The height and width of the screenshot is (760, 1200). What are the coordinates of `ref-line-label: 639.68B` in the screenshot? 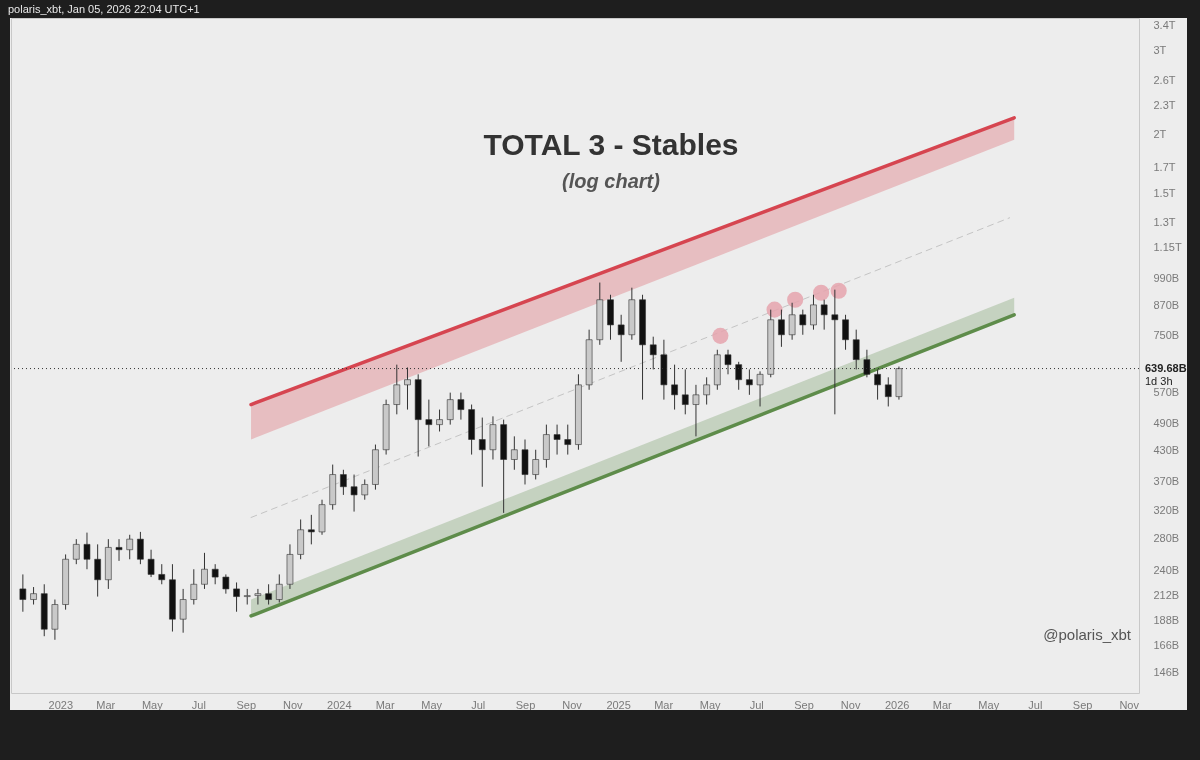 It's located at (1166, 367).